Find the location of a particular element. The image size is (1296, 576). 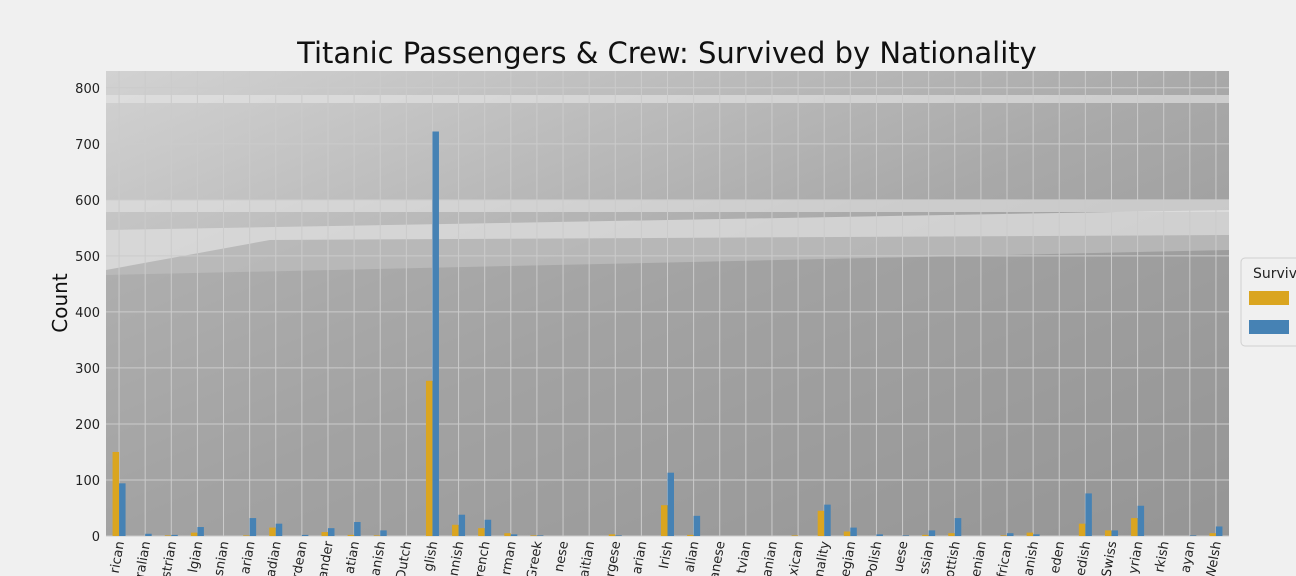

y-tick-label: 300 is located at coordinates (87, 369).